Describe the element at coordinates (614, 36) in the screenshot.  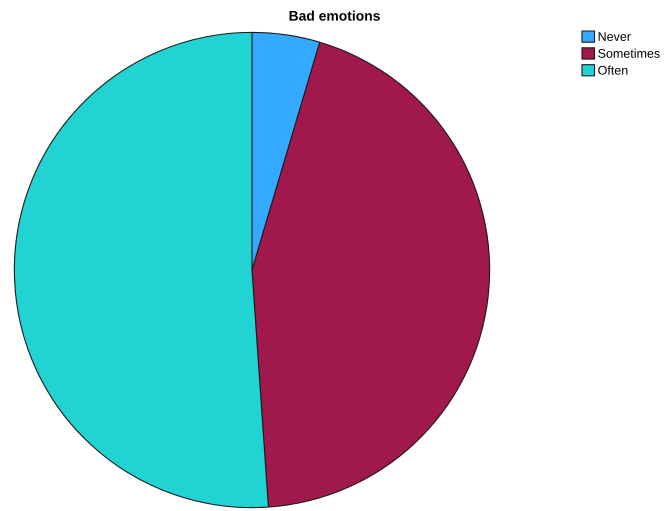
I see `legend-label: Never` at that location.